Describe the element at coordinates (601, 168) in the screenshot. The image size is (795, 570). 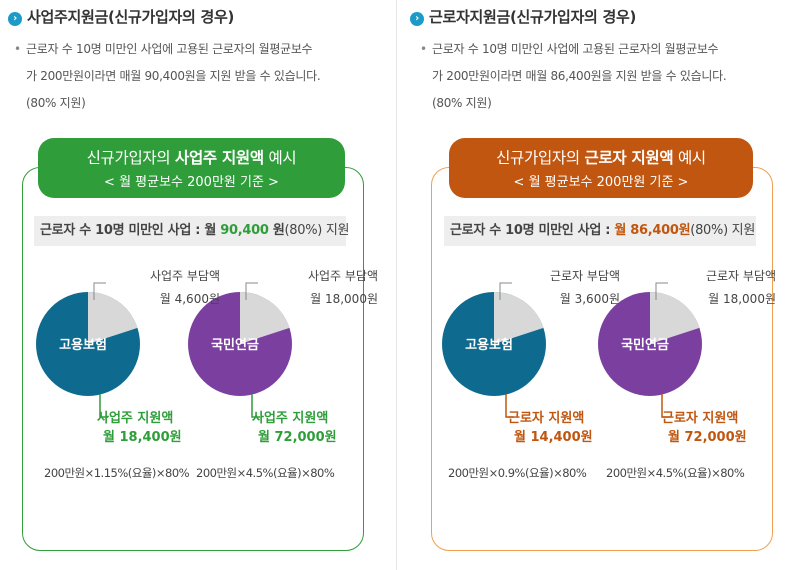
I see `example-header: 신규가입자의 근로자 지원액 예시 < 월 평균보수 200만원 기준 >` at that location.